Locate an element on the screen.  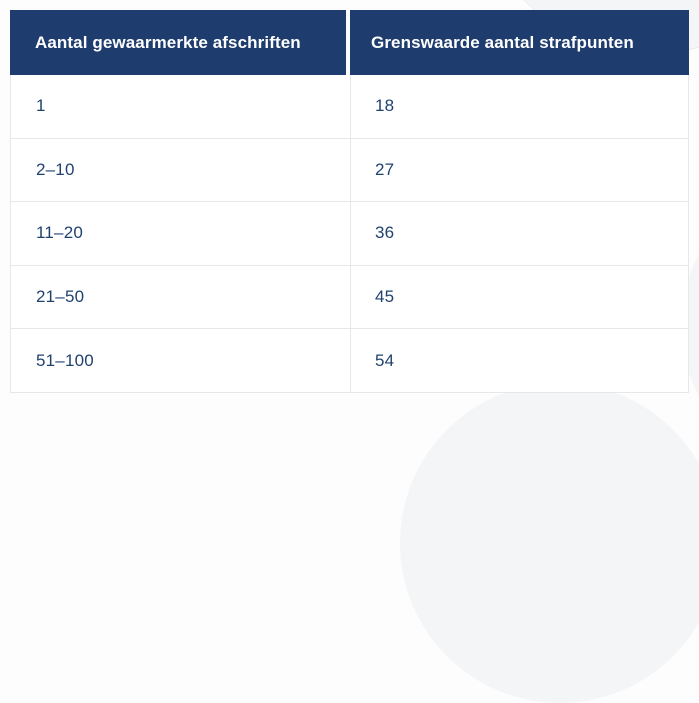
cell-strafpunten: 18 is located at coordinates (385, 106).